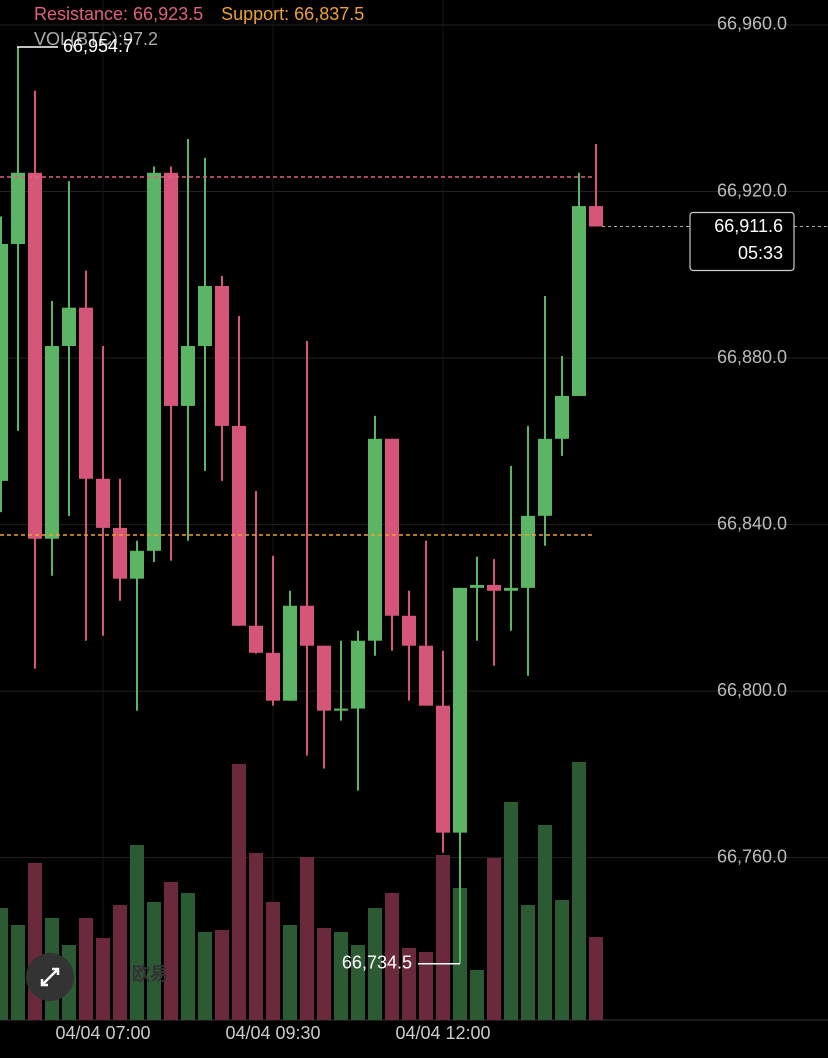 Image resolution: width=828 pixels, height=1058 pixels. I want to click on low-marker-label: 66,734.5, so click(377, 963).